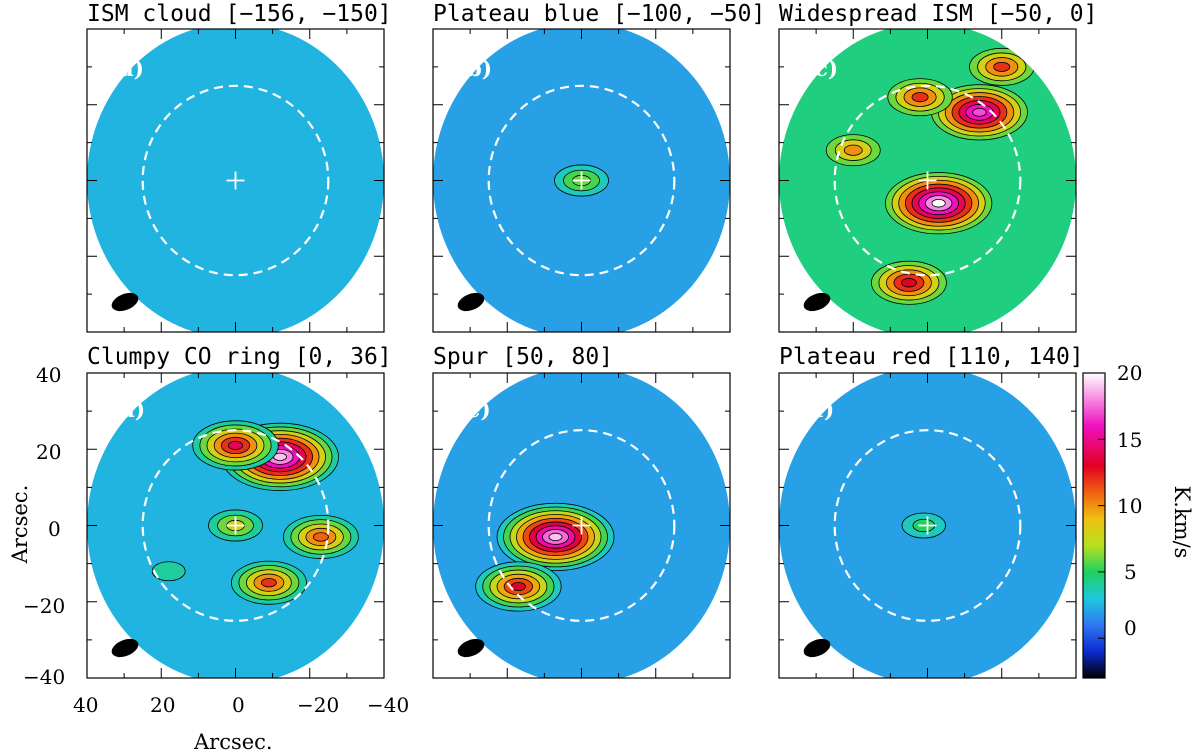 The width and height of the screenshot is (1200, 754). I want to click on x-tick-label: −40, so click(388, 705).